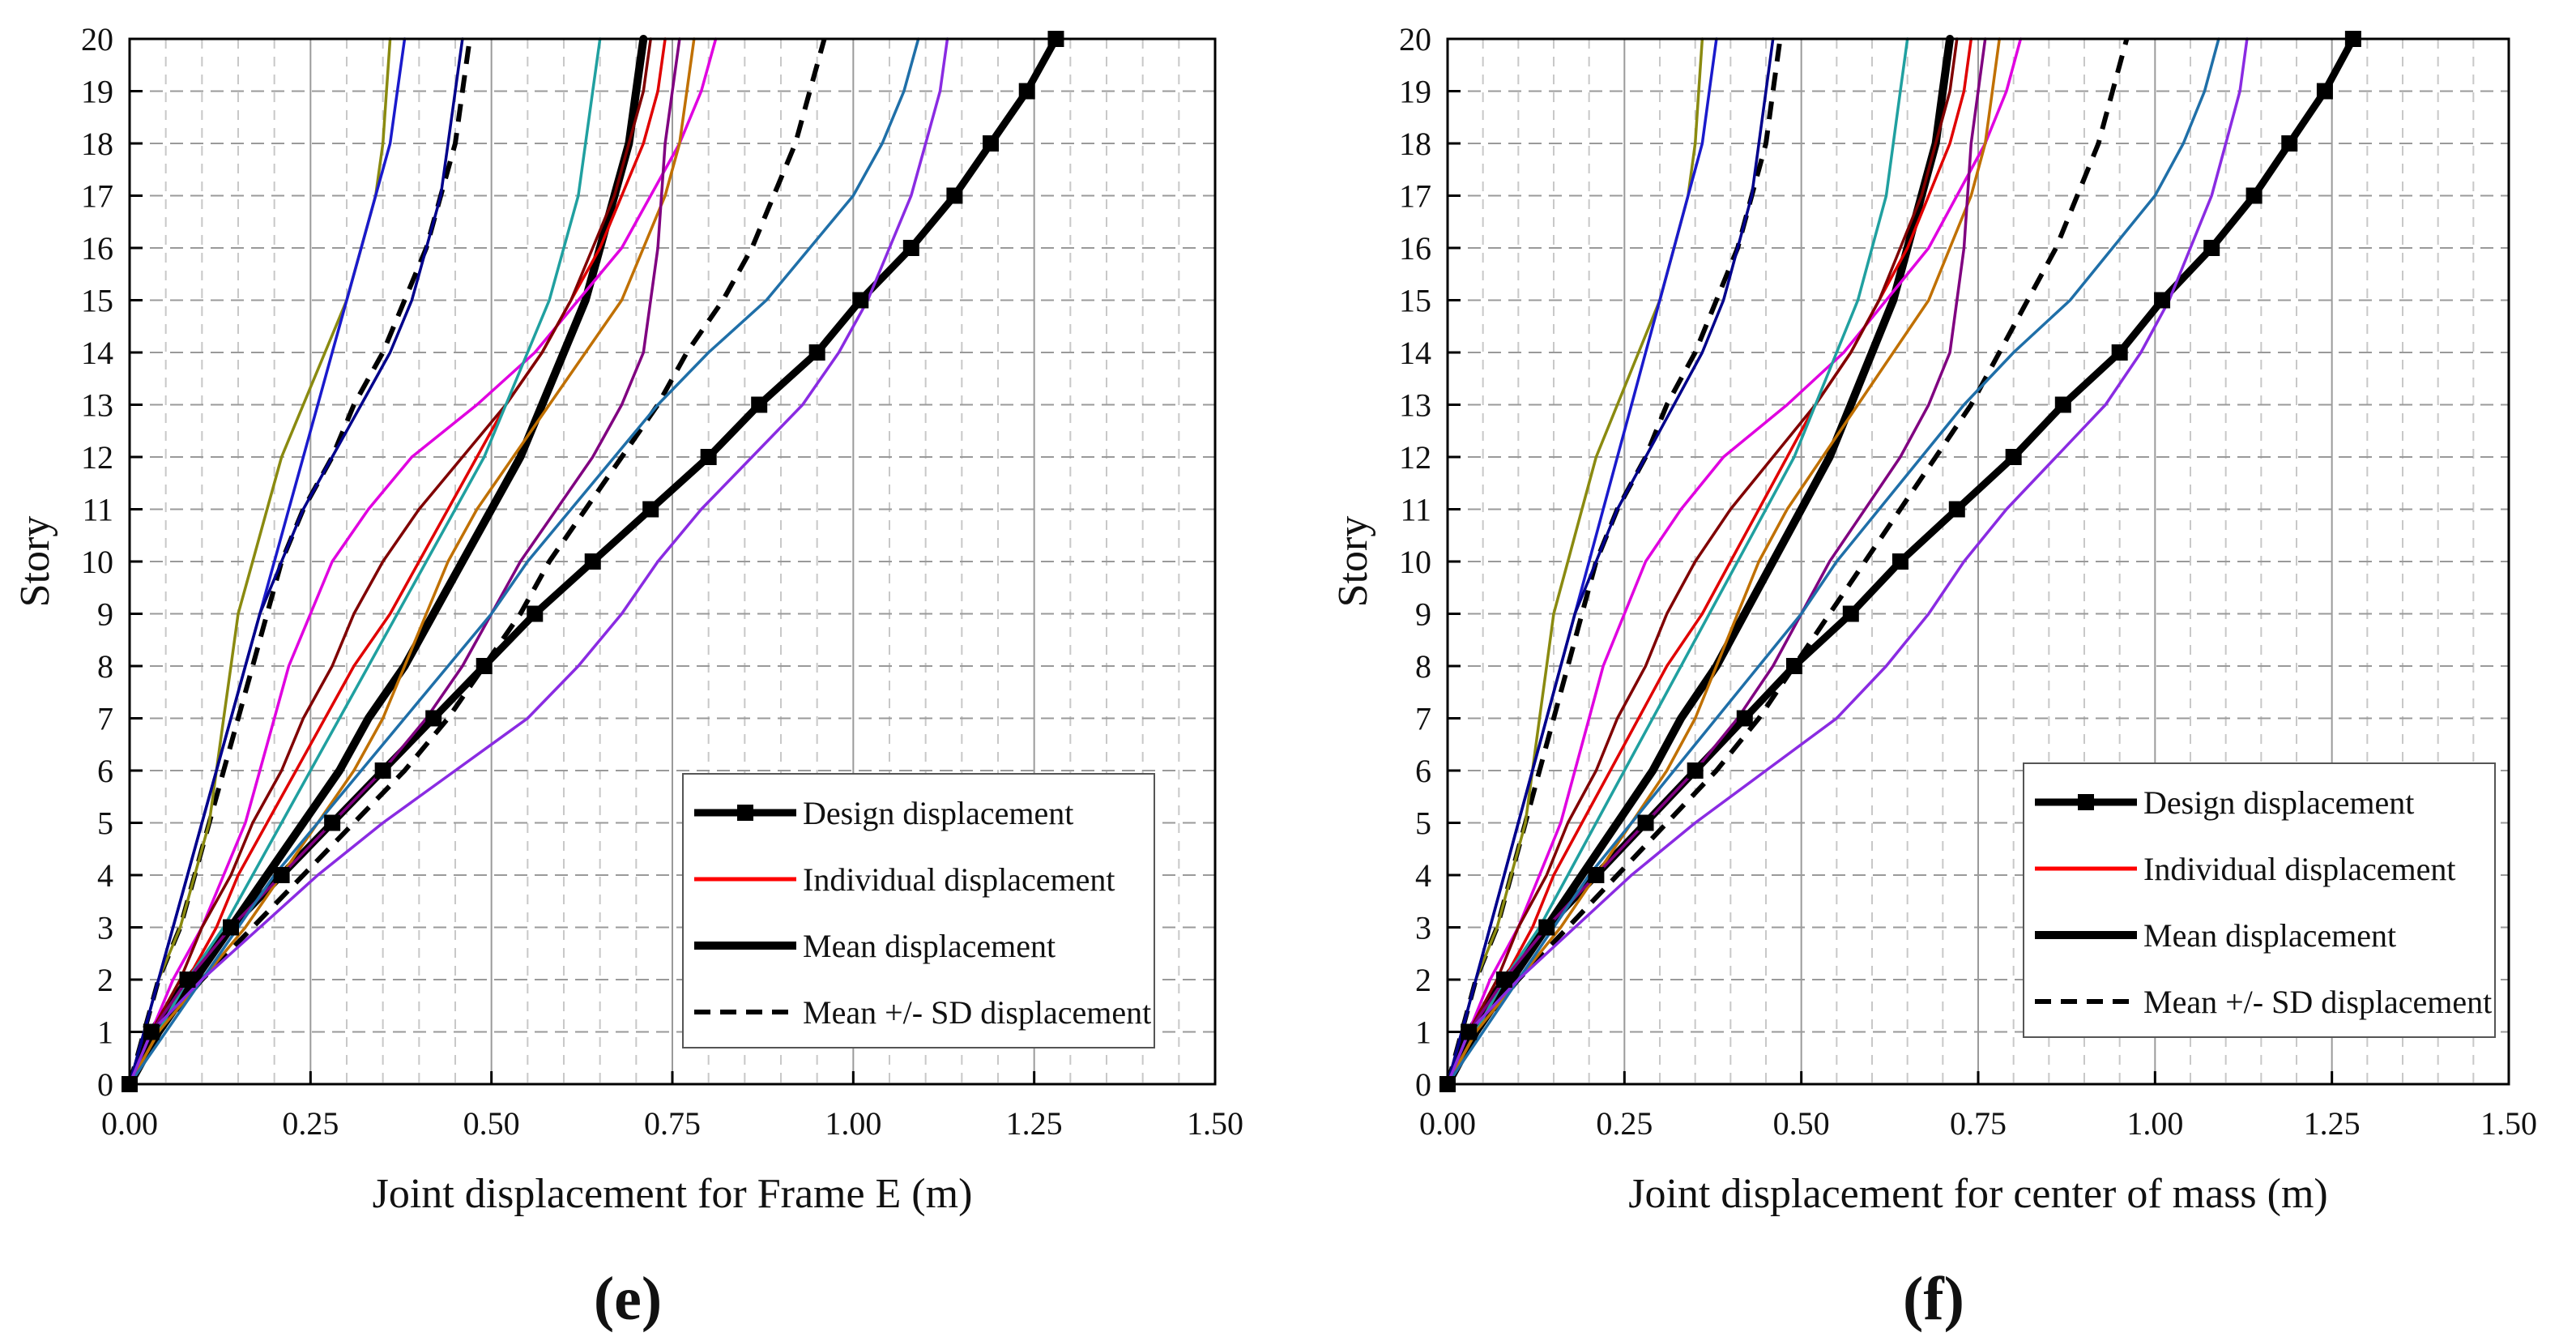 The width and height of the screenshot is (2576, 1341). Describe the element at coordinates (105, 928) in the screenshot. I see `y-tick-label: 3` at that location.